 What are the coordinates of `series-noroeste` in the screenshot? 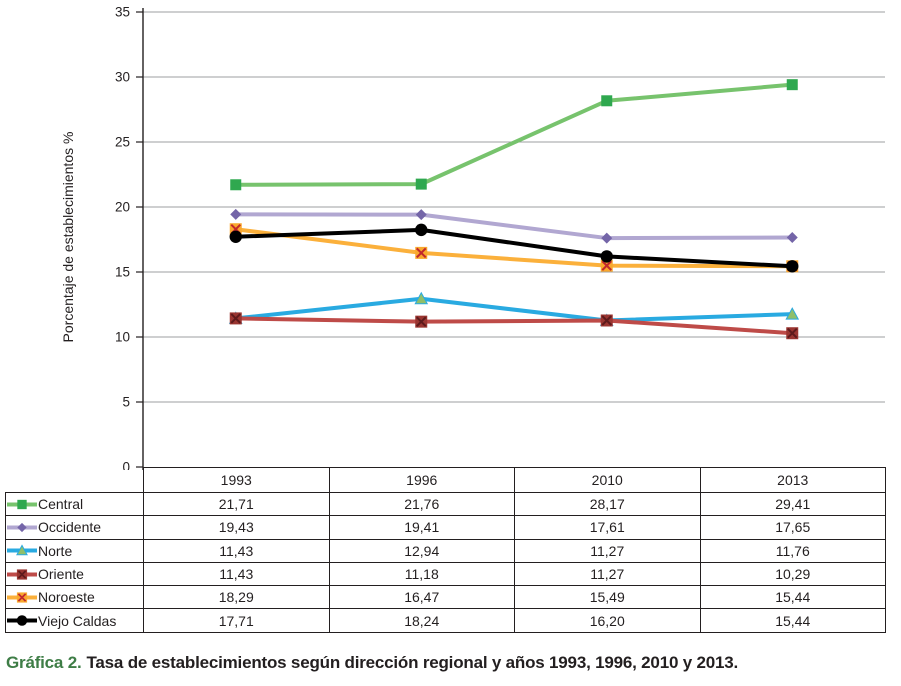 It's located at (514, 248).